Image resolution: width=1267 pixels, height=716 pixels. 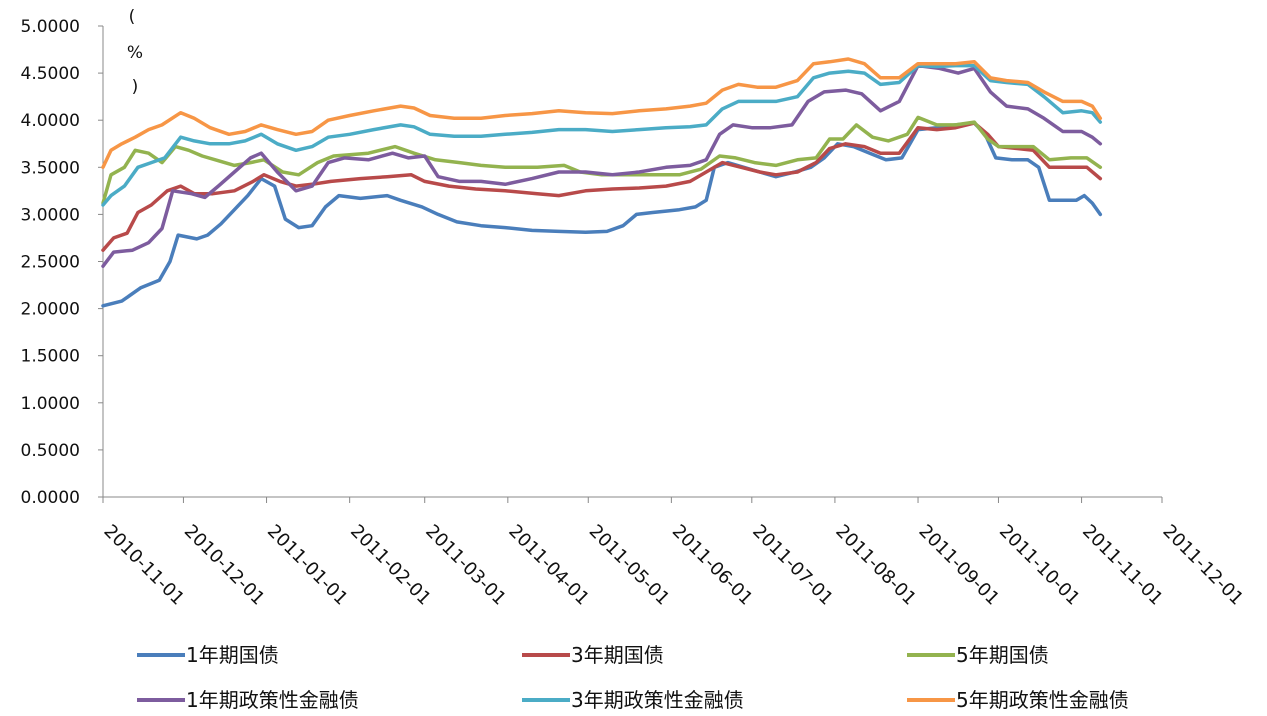 I want to click on y-tick-label: 4.0000, so click(x=50, y=121).